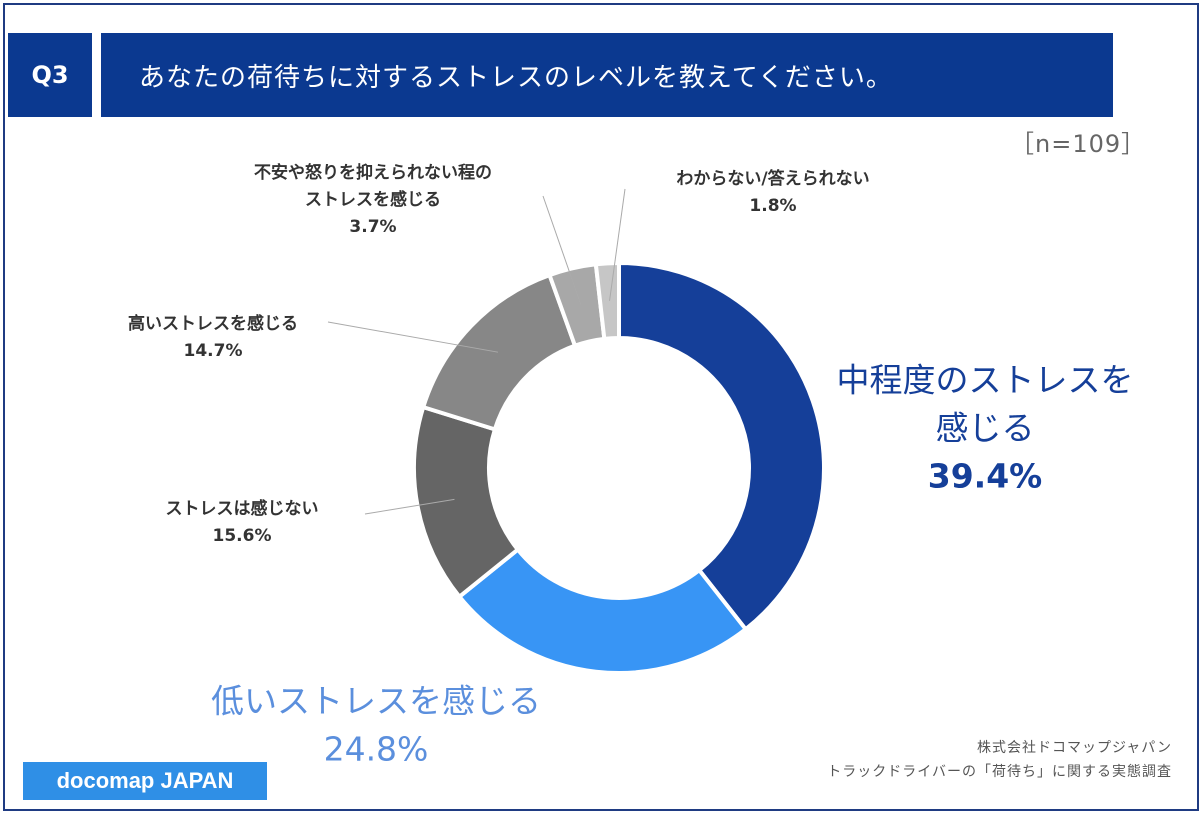 This screenshot has height=816, width=1204. What do you see at coordinates (376, 749) in the screenshot?
I see `slice-value-label-2: 24.8%` at bounding box center [376, 749].